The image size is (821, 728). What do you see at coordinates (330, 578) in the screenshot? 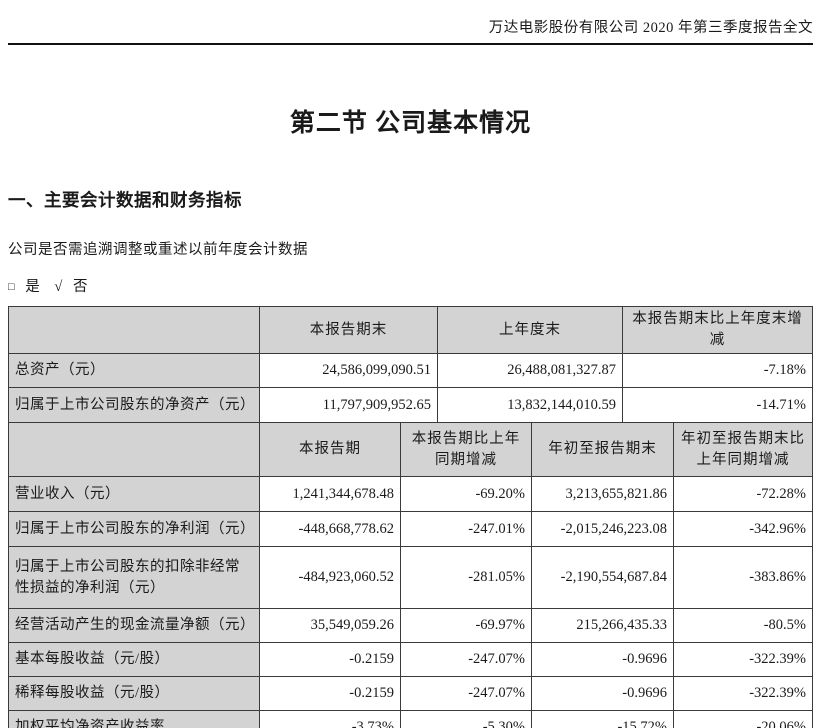
I see `cell-value: -484,923,060.52` at bounding box center [330, 578].